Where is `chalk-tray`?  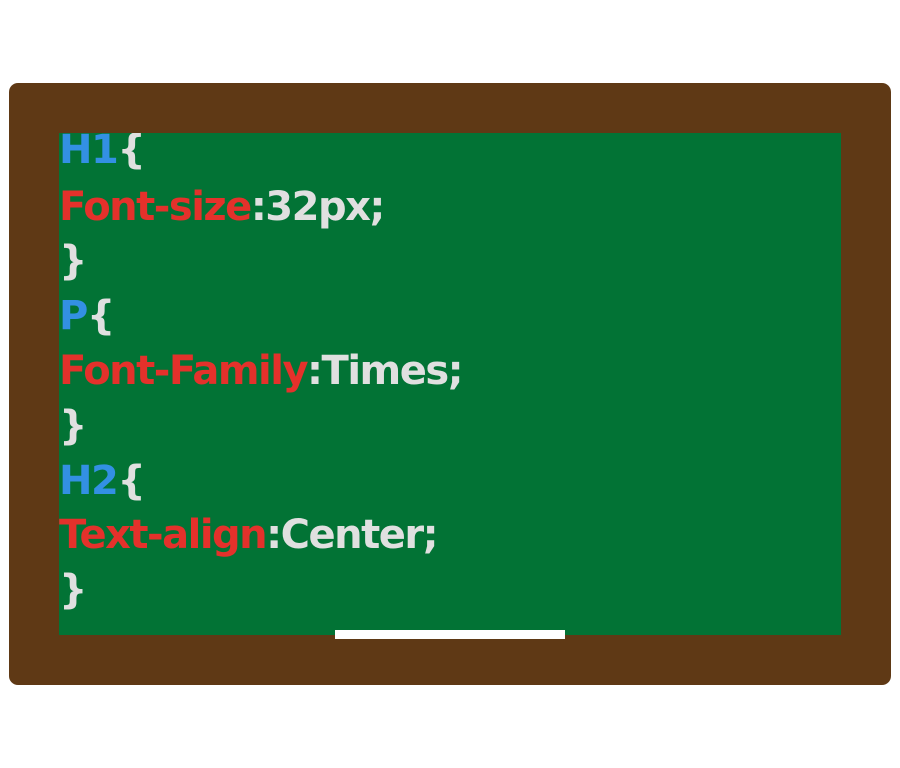 chalk-tray is located at coordinates (450, 634).